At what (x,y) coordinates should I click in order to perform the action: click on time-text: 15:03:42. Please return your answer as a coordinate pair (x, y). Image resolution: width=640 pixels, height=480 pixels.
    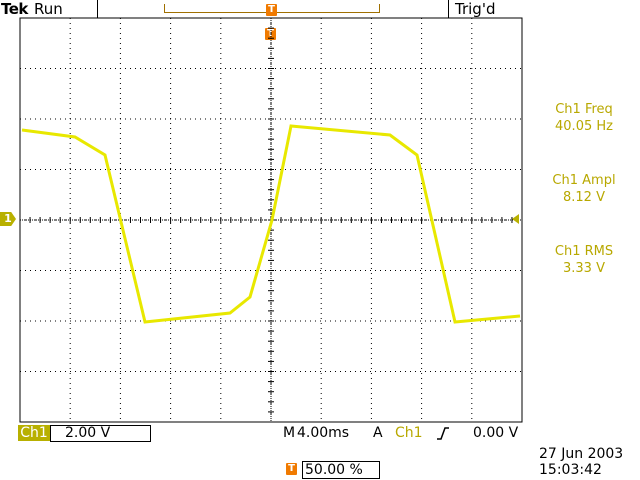
    Looking at the image, I should click on (570, 470).